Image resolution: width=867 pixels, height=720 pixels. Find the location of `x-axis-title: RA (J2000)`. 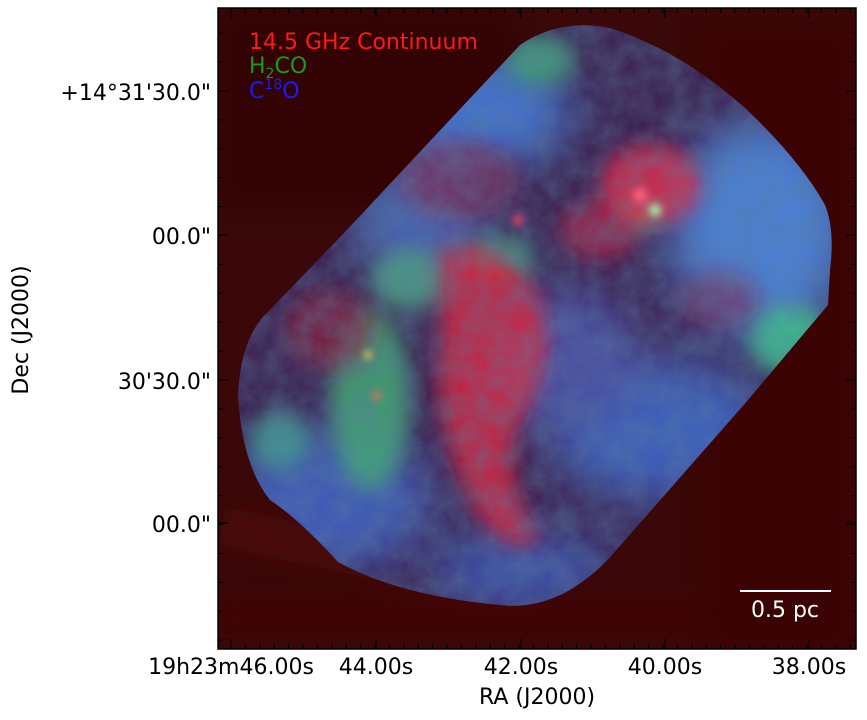

x-axis-title: RA (J2000) is located at coordinates (537, 697).